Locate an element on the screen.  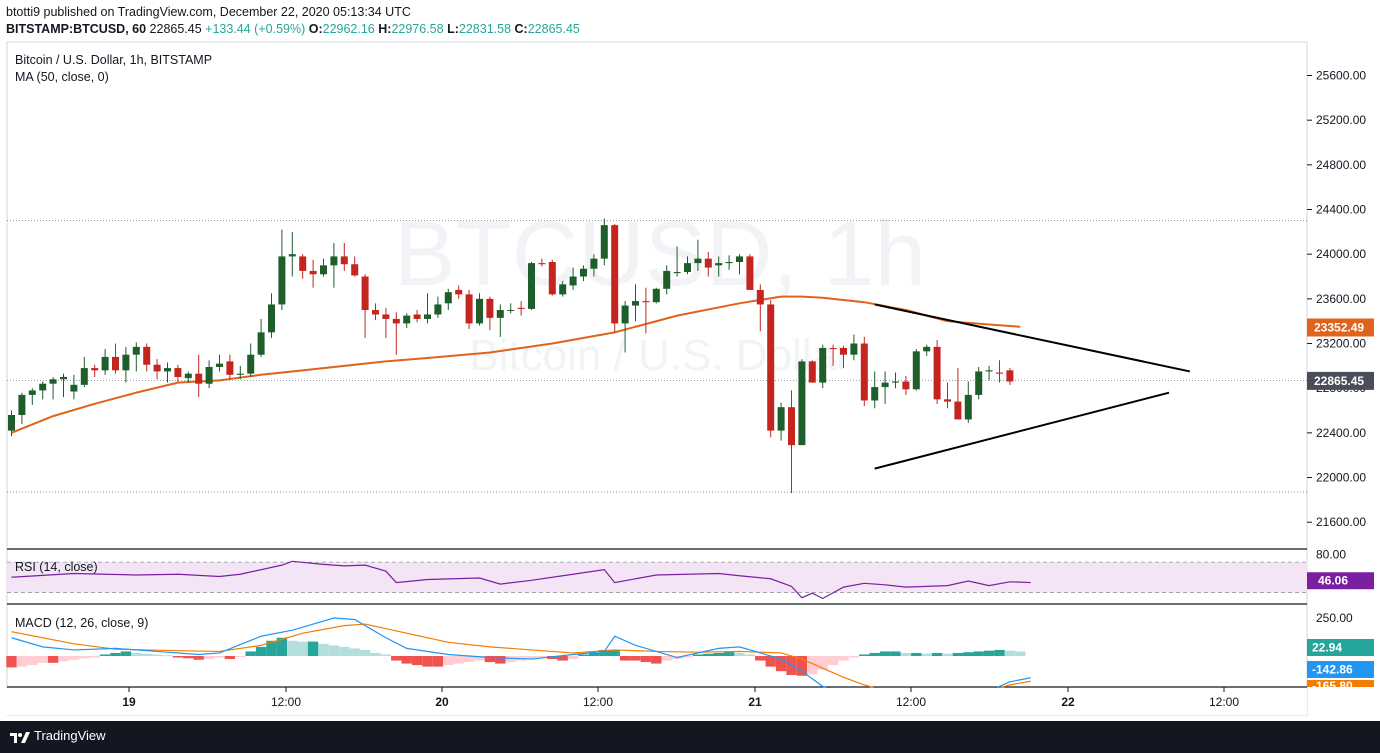
rsi-line is located at coordinates (521, 580).